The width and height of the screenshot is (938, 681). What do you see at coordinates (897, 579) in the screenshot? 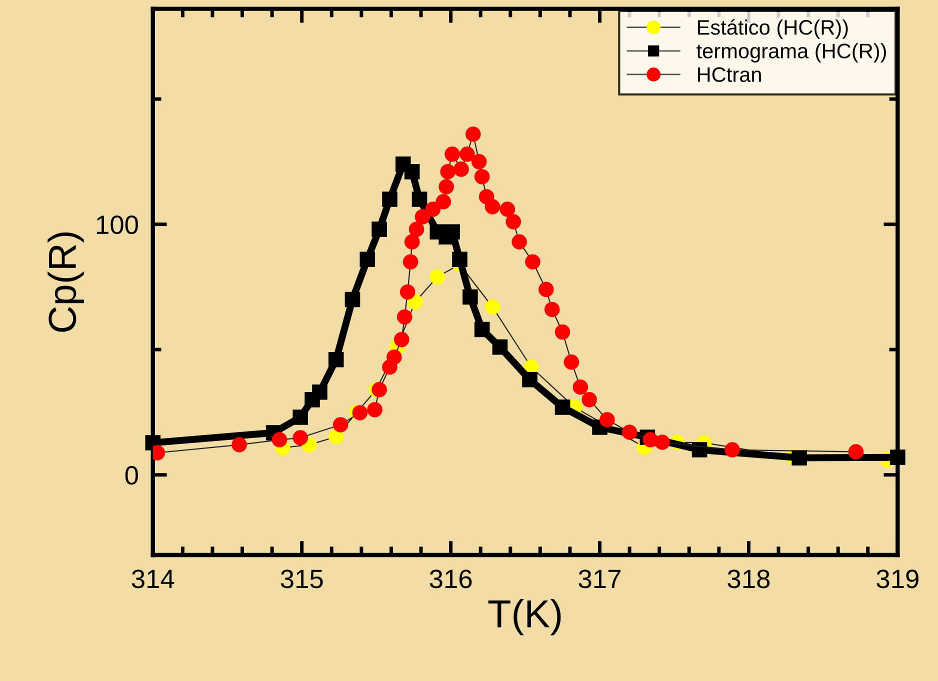
I see `x-tick-label: 319` at bounding box center [897, 579].